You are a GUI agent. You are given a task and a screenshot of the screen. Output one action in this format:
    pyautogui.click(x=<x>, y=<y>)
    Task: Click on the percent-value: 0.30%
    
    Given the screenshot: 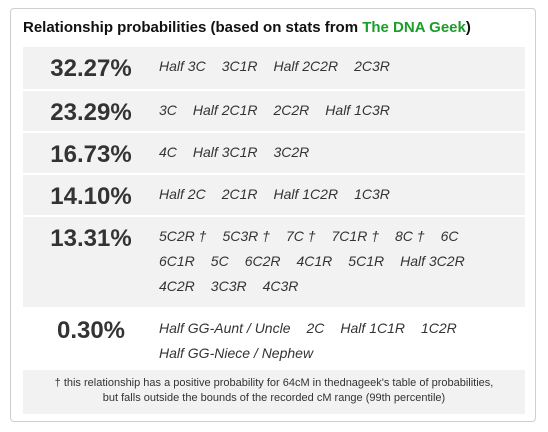 What is the action you would take?
    pyautogui.click(x=91, y=330)
    